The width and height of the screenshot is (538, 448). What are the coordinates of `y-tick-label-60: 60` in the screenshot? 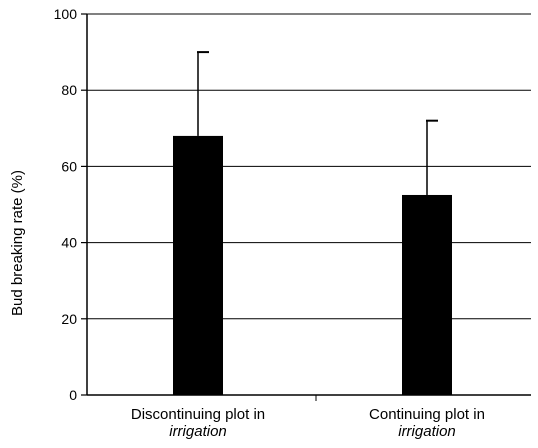 It's located at (69, 166).